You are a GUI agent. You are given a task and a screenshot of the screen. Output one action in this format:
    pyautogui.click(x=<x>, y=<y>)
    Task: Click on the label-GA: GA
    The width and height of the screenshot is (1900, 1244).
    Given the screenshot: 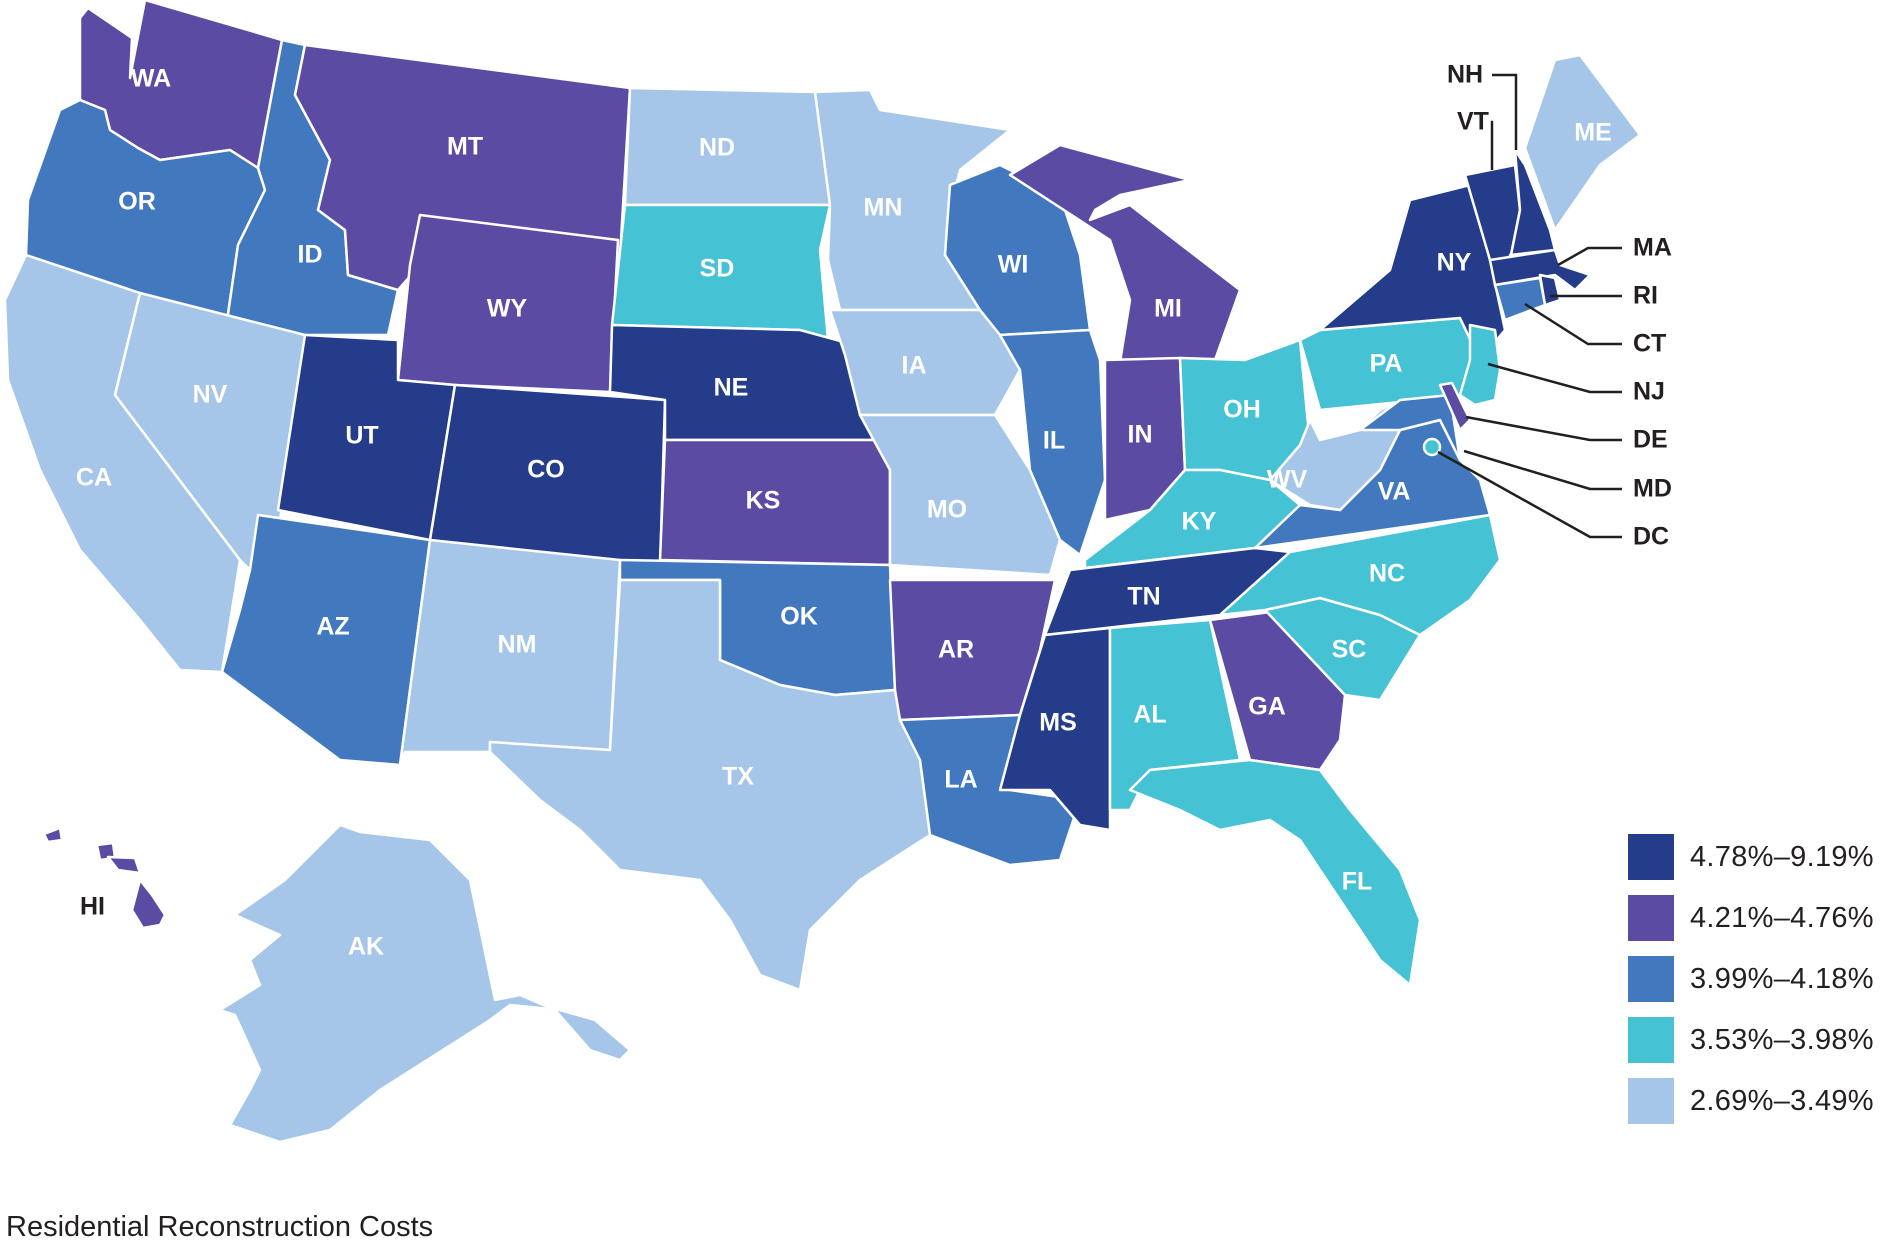 What is the action you would take?
    pyautogui.click(x=1267, y=707)
    